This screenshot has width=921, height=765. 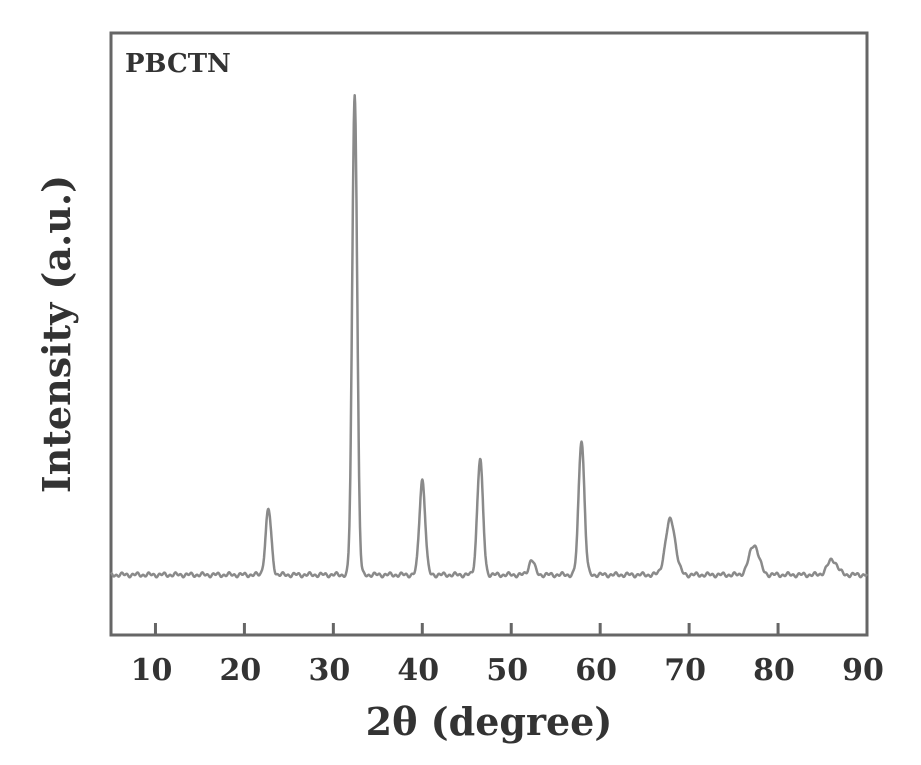 What do you see at coordinates (178, 64) in the screenshot?
I see `panel-label: PBCTN` at bounding box center [178, 64].